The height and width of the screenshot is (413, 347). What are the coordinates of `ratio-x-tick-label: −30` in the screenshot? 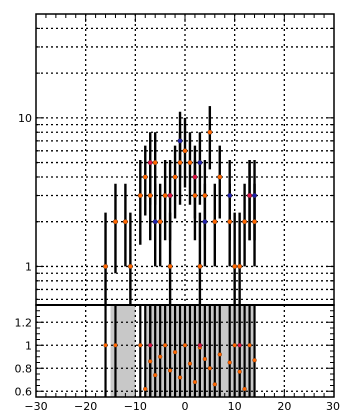 It's located at (35, 406).